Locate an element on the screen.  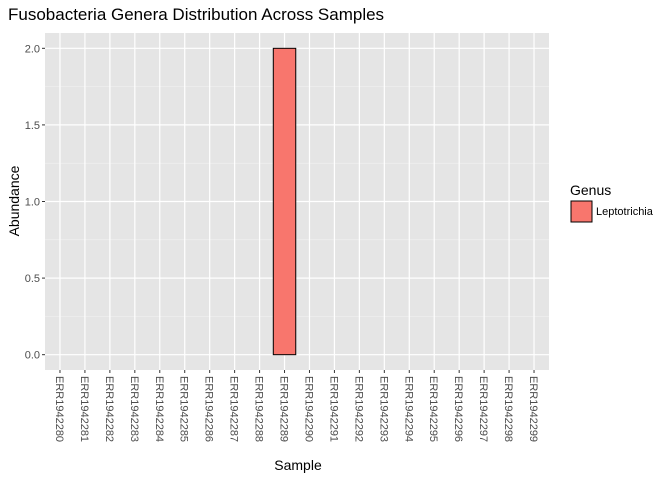
x-tick-label-ERR1942289: ERR1942289 is located at coordinates (284, 409).